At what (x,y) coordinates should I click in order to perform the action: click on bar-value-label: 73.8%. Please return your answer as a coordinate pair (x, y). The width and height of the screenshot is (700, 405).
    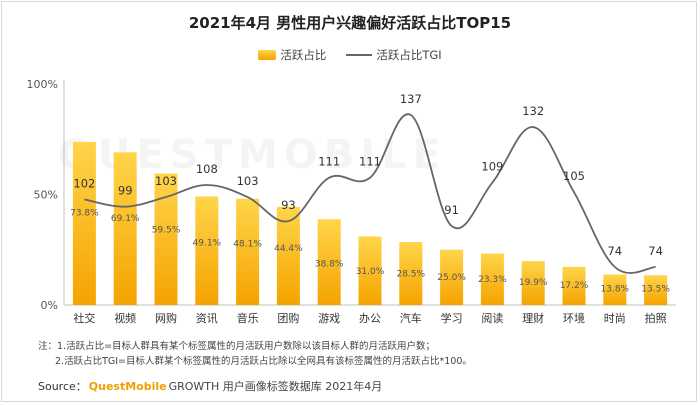
    Looking at the image, I should click on (84, 213).